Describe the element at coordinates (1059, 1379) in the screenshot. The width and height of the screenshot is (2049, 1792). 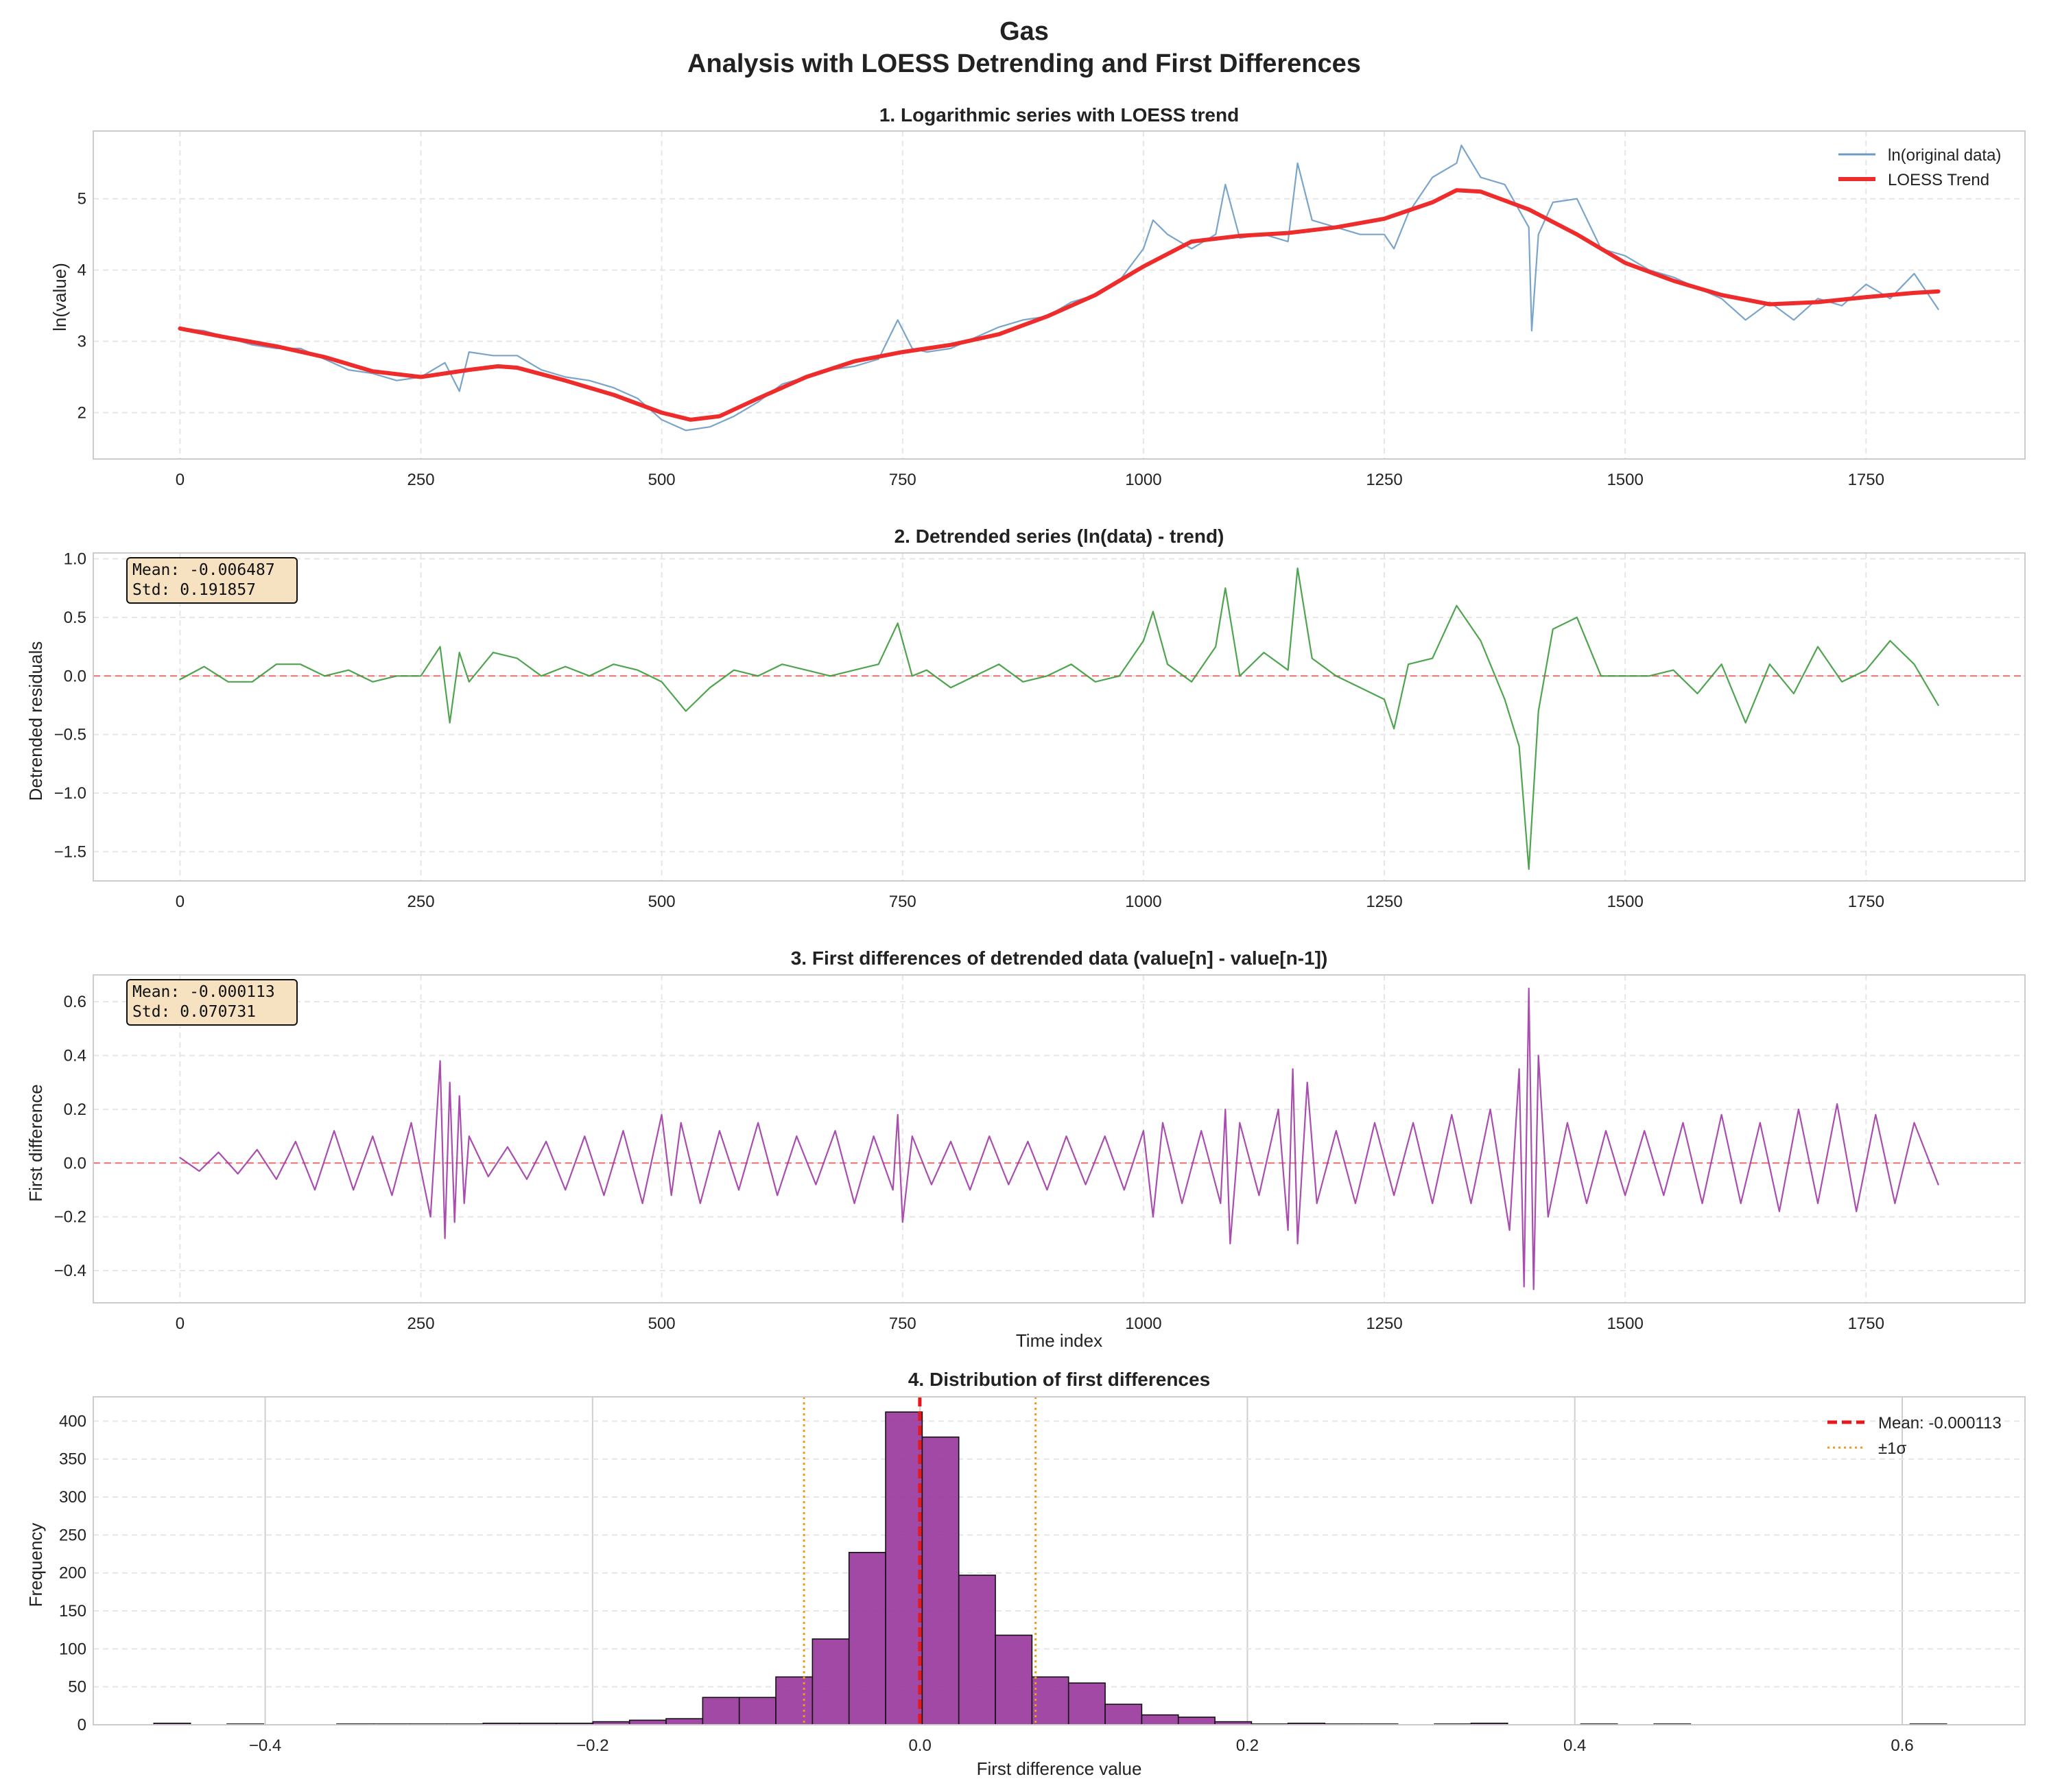
I see `panel-4-title: 4. Distribution of first differences` at that location.